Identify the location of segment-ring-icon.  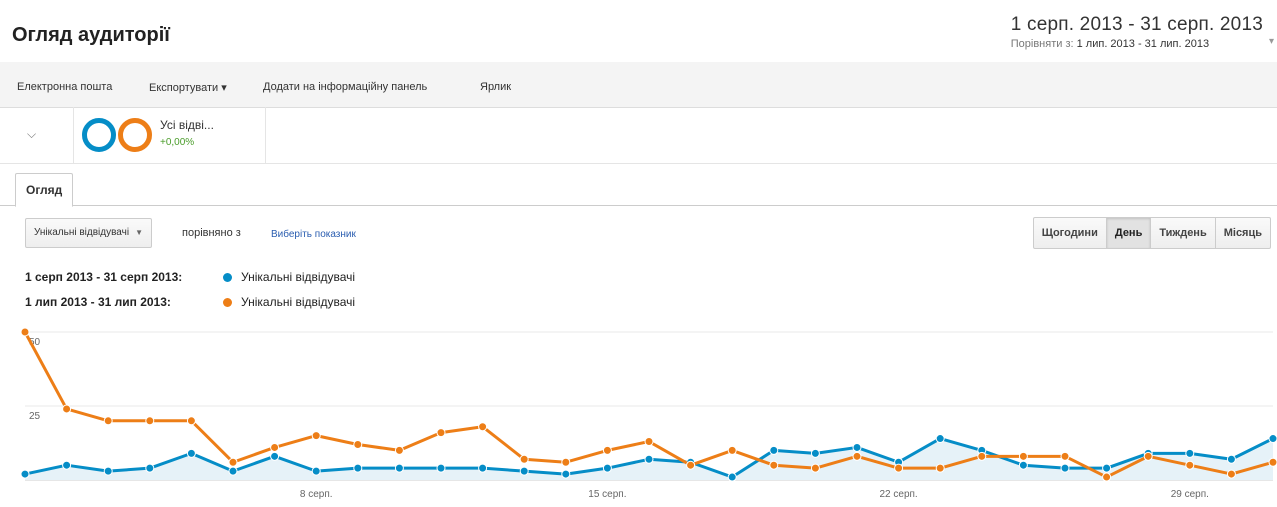
(99, 135).